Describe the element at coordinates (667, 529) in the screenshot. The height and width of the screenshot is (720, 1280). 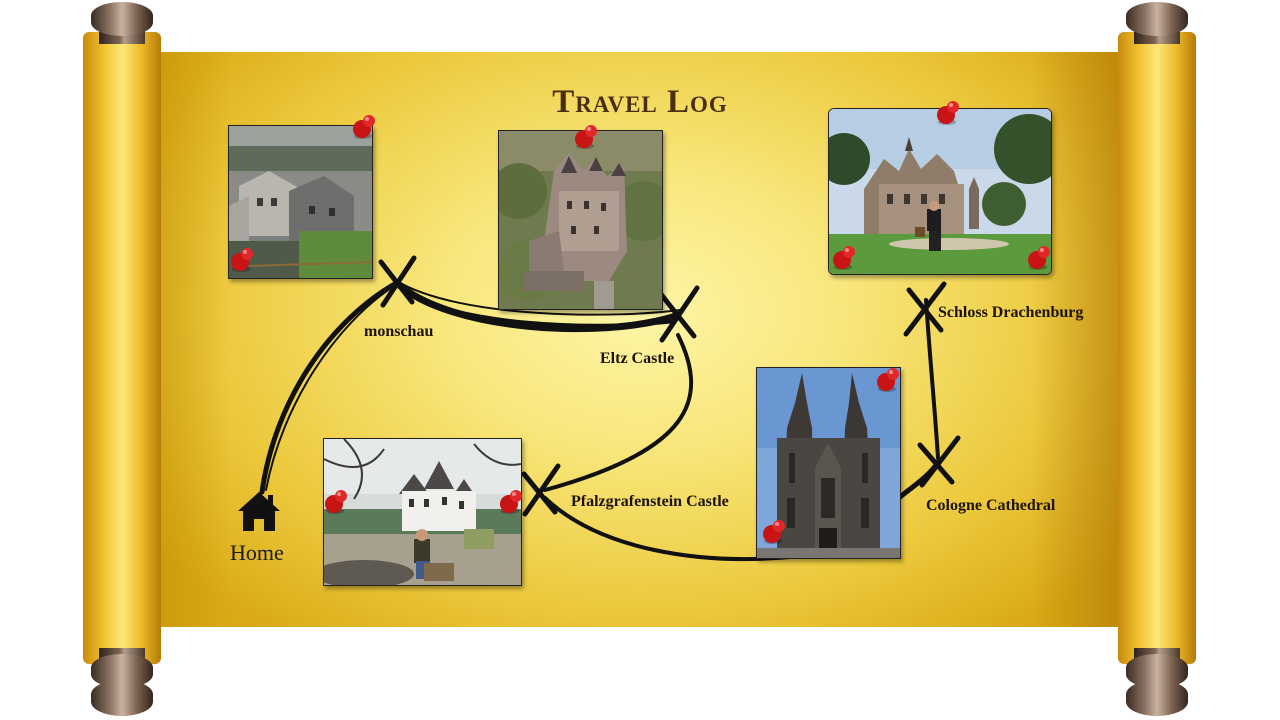
I see `route-pfalzgrafenstein-cologne` at that location.